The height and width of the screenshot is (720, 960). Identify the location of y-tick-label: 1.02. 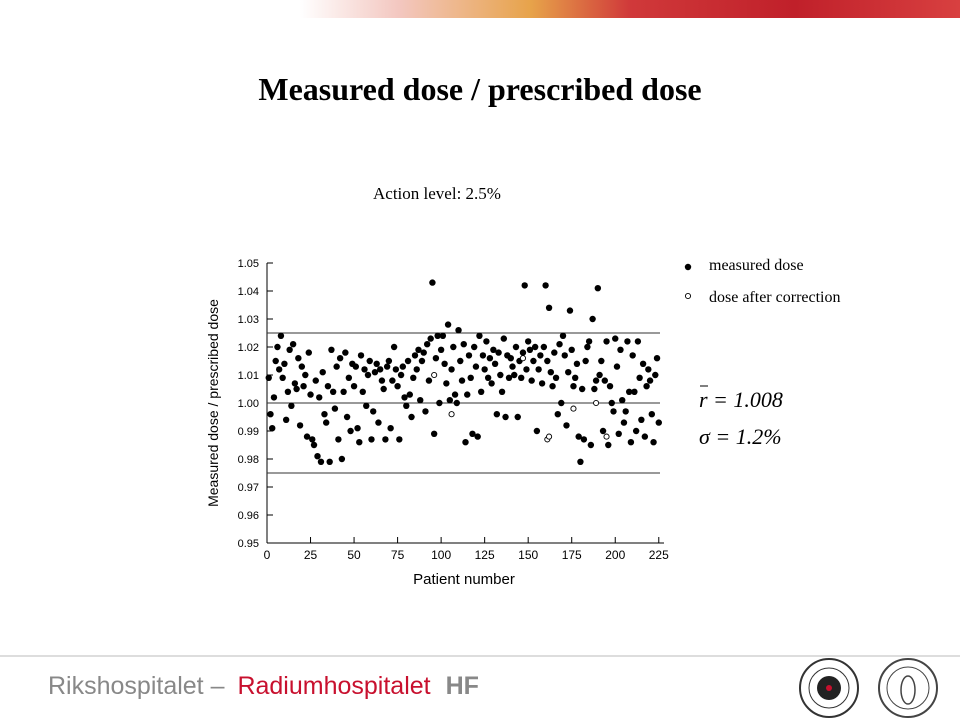
(248, 348).